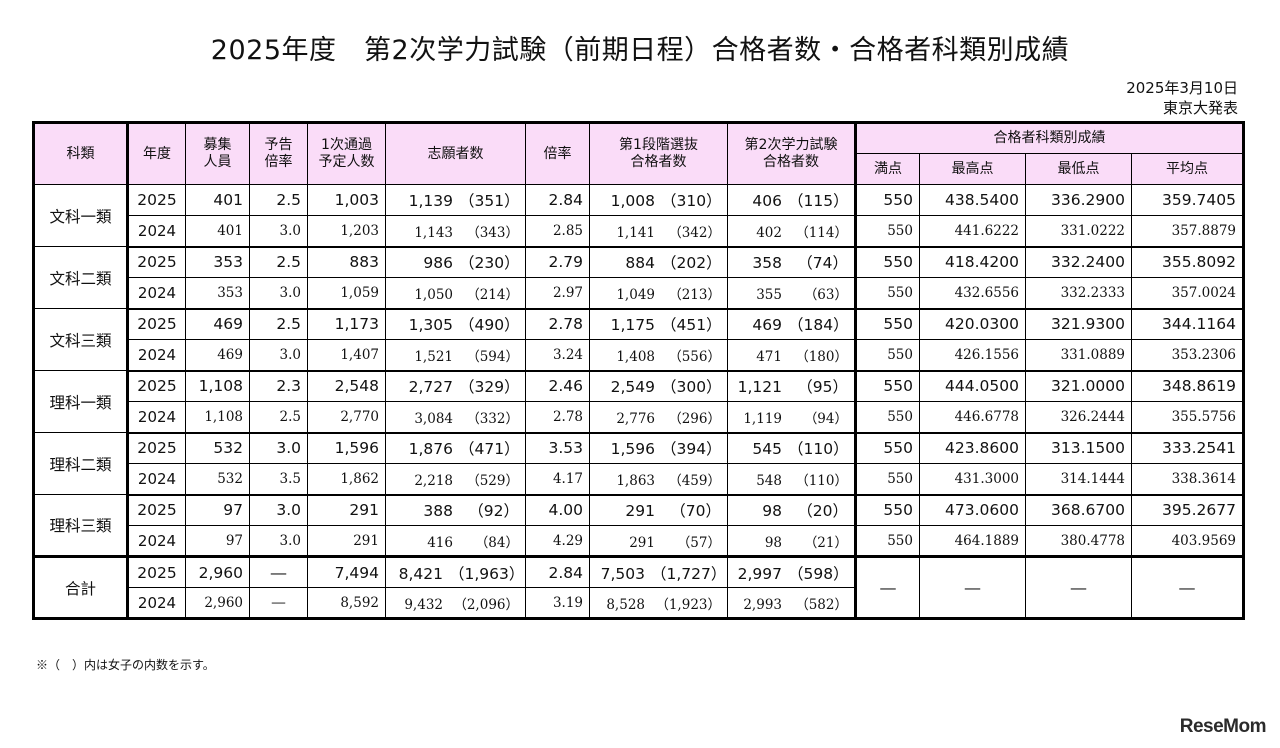 Image resolution: width=1280 pixels, height=748 pixels. Describe the element at coordinates (972, 587) in the screenshot. I see `max-score-dash: ―` at that location.